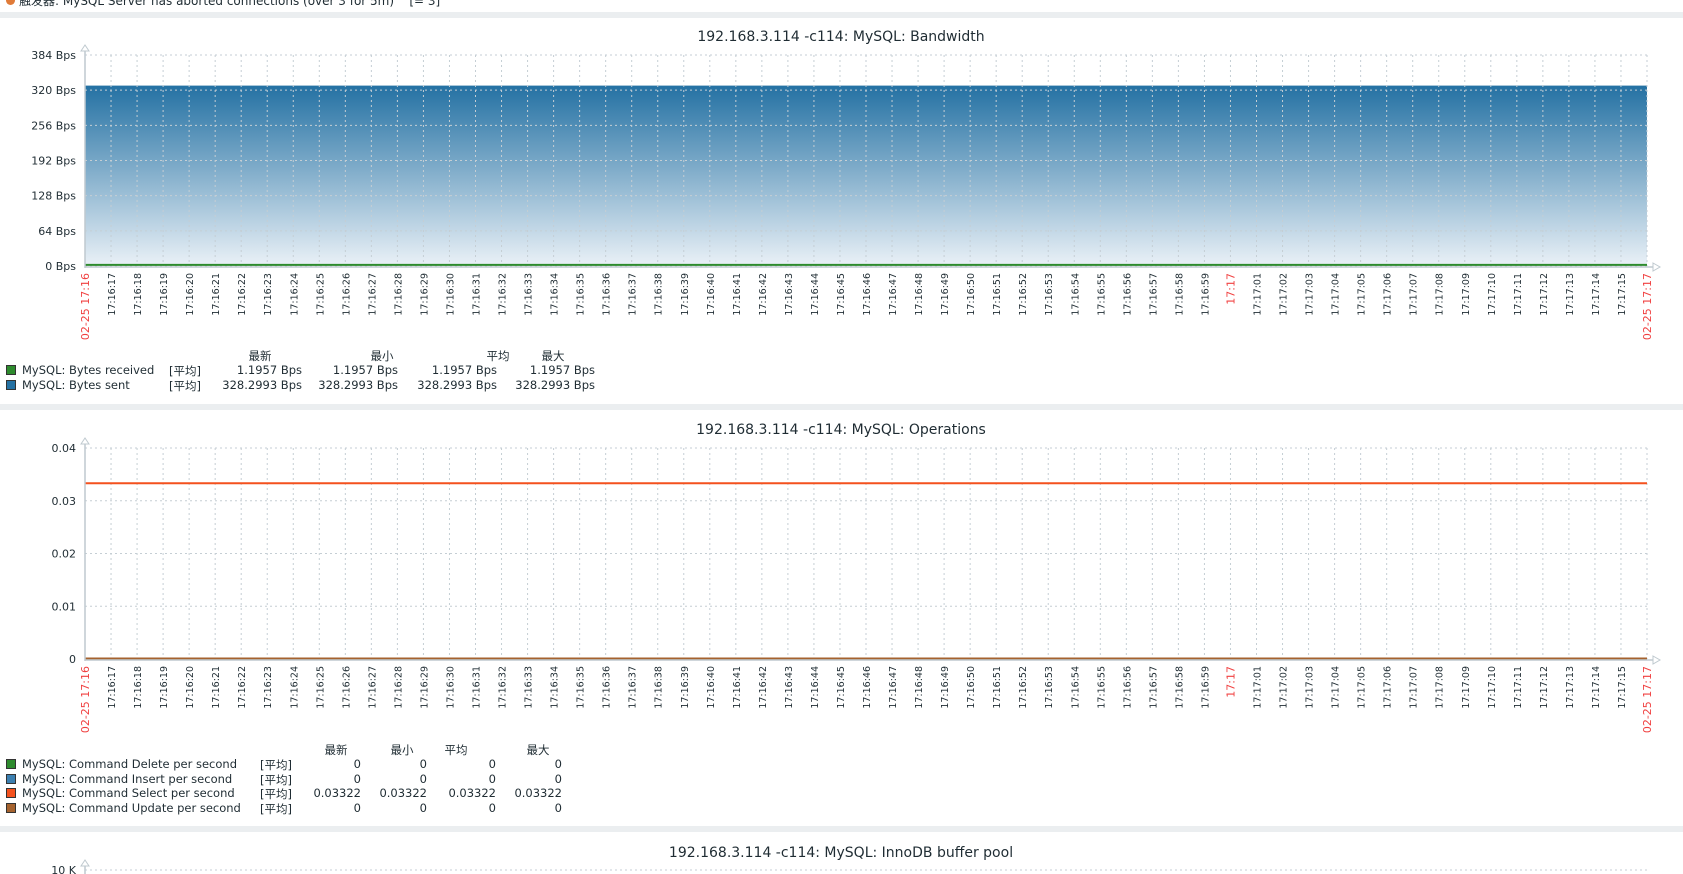 The image size is (1683, 874). What do you see at coordinates (1414, 294) in the screenshot?
I see `x-tick-label: 17:17:07` at bounding box center [1414, 294].